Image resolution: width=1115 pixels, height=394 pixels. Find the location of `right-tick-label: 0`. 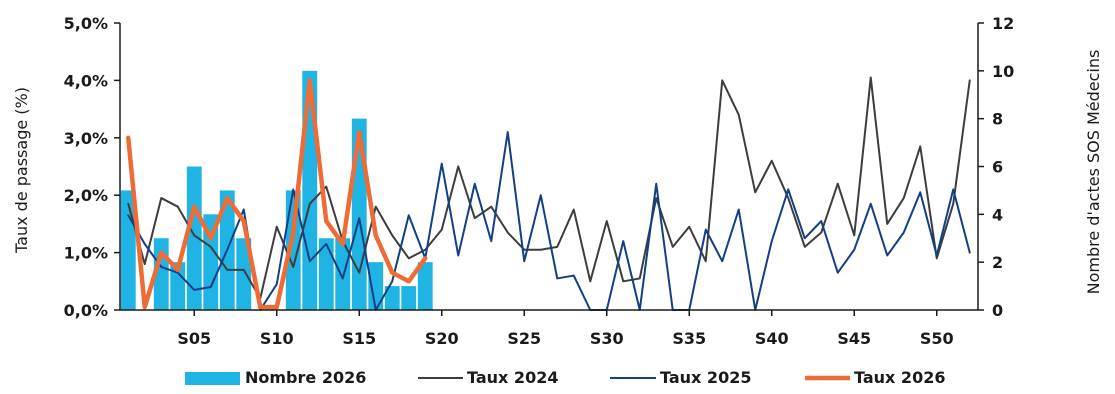

right-tick-label: 0 is located at coordinates (997, 310).